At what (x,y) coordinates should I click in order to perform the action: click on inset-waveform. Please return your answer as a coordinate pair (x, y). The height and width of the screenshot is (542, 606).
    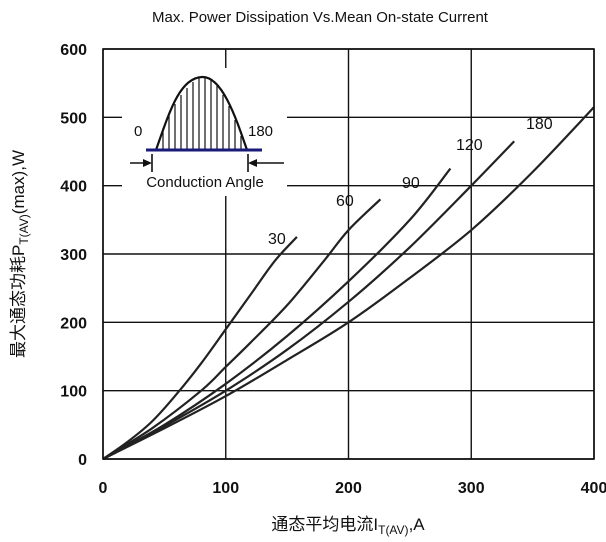
    Looking at the image, I should click on (201, 113).